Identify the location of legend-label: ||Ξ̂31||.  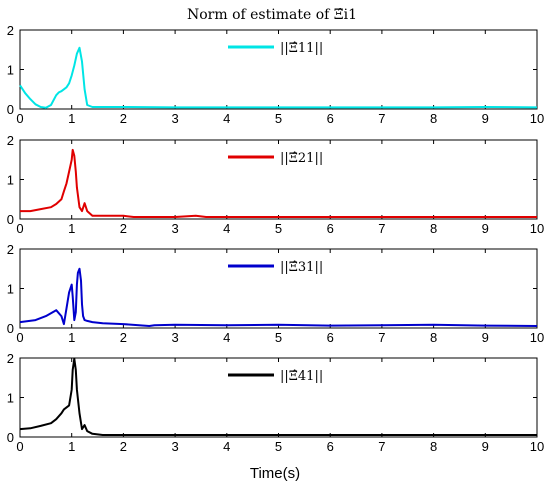
(301, 267).